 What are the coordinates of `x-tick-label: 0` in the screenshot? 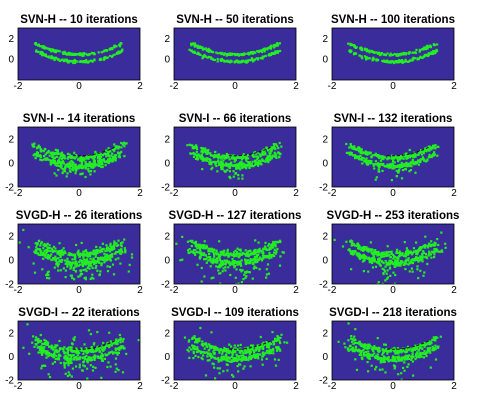 It's located at (235, 86).